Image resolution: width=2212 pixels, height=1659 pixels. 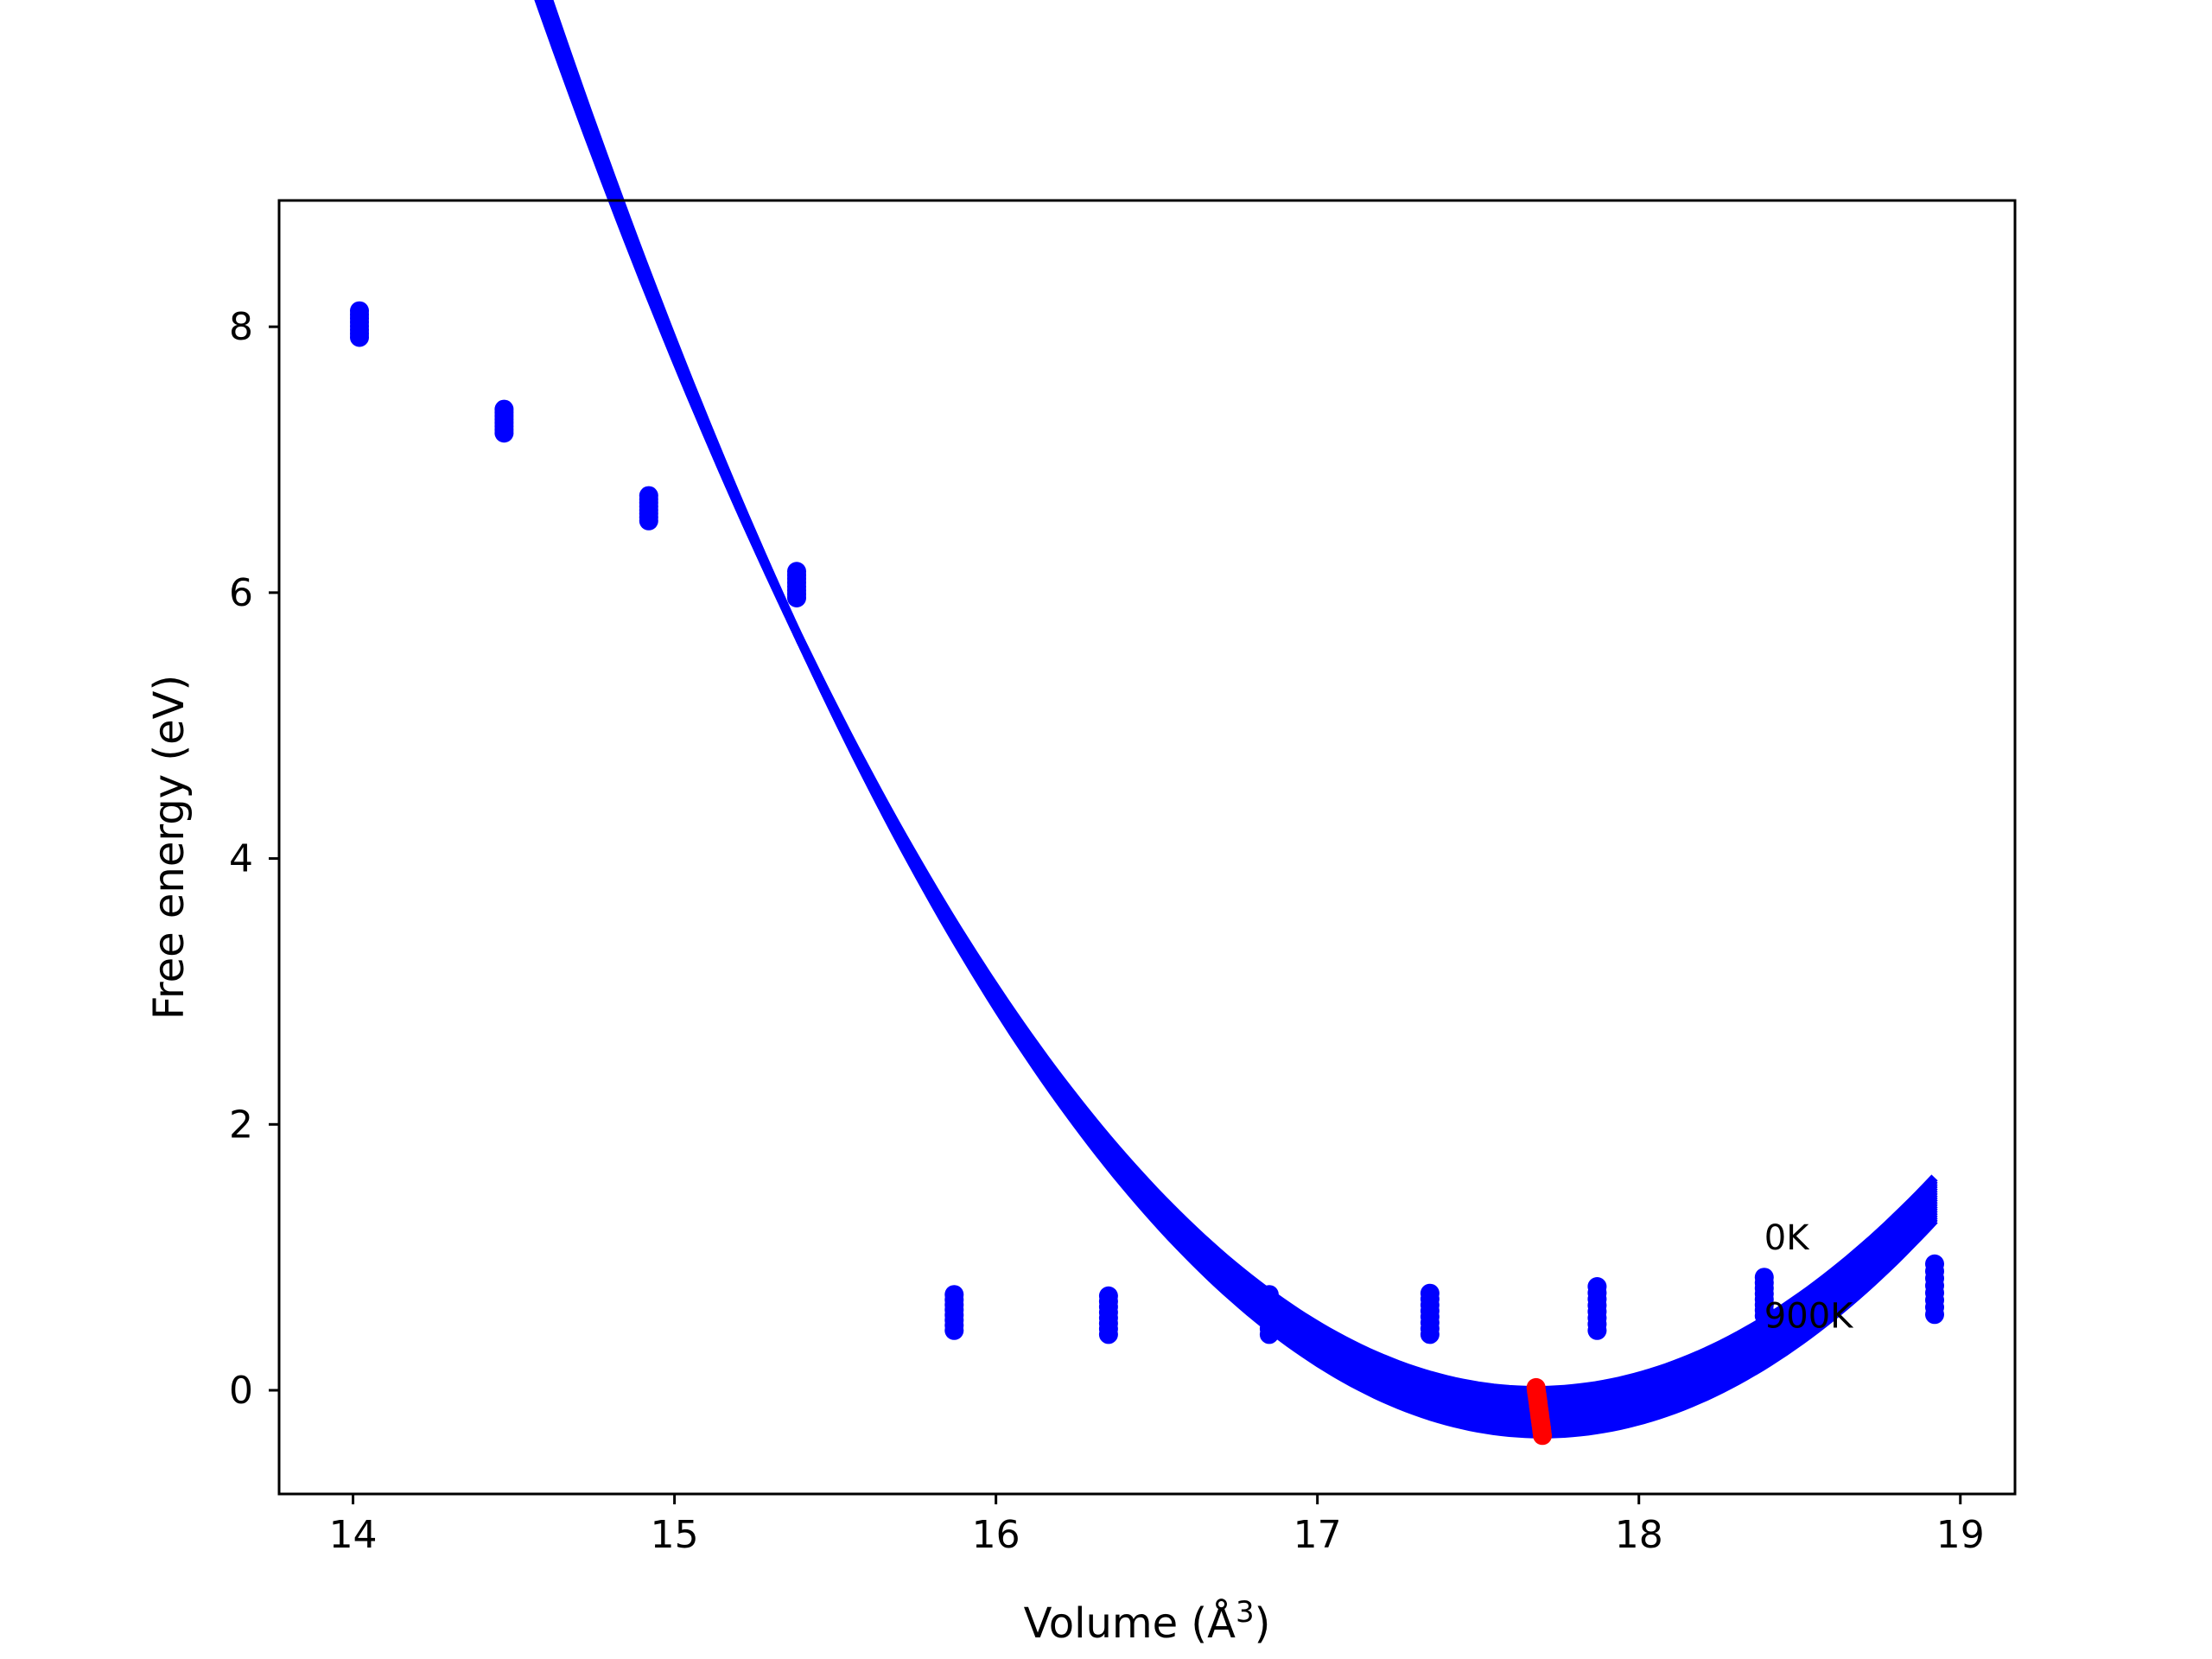 What do you see at coordinates (1809, 1317) in the screenshot?
I see `curve-annotation: 900K` at bounding box center [1809, 1317].